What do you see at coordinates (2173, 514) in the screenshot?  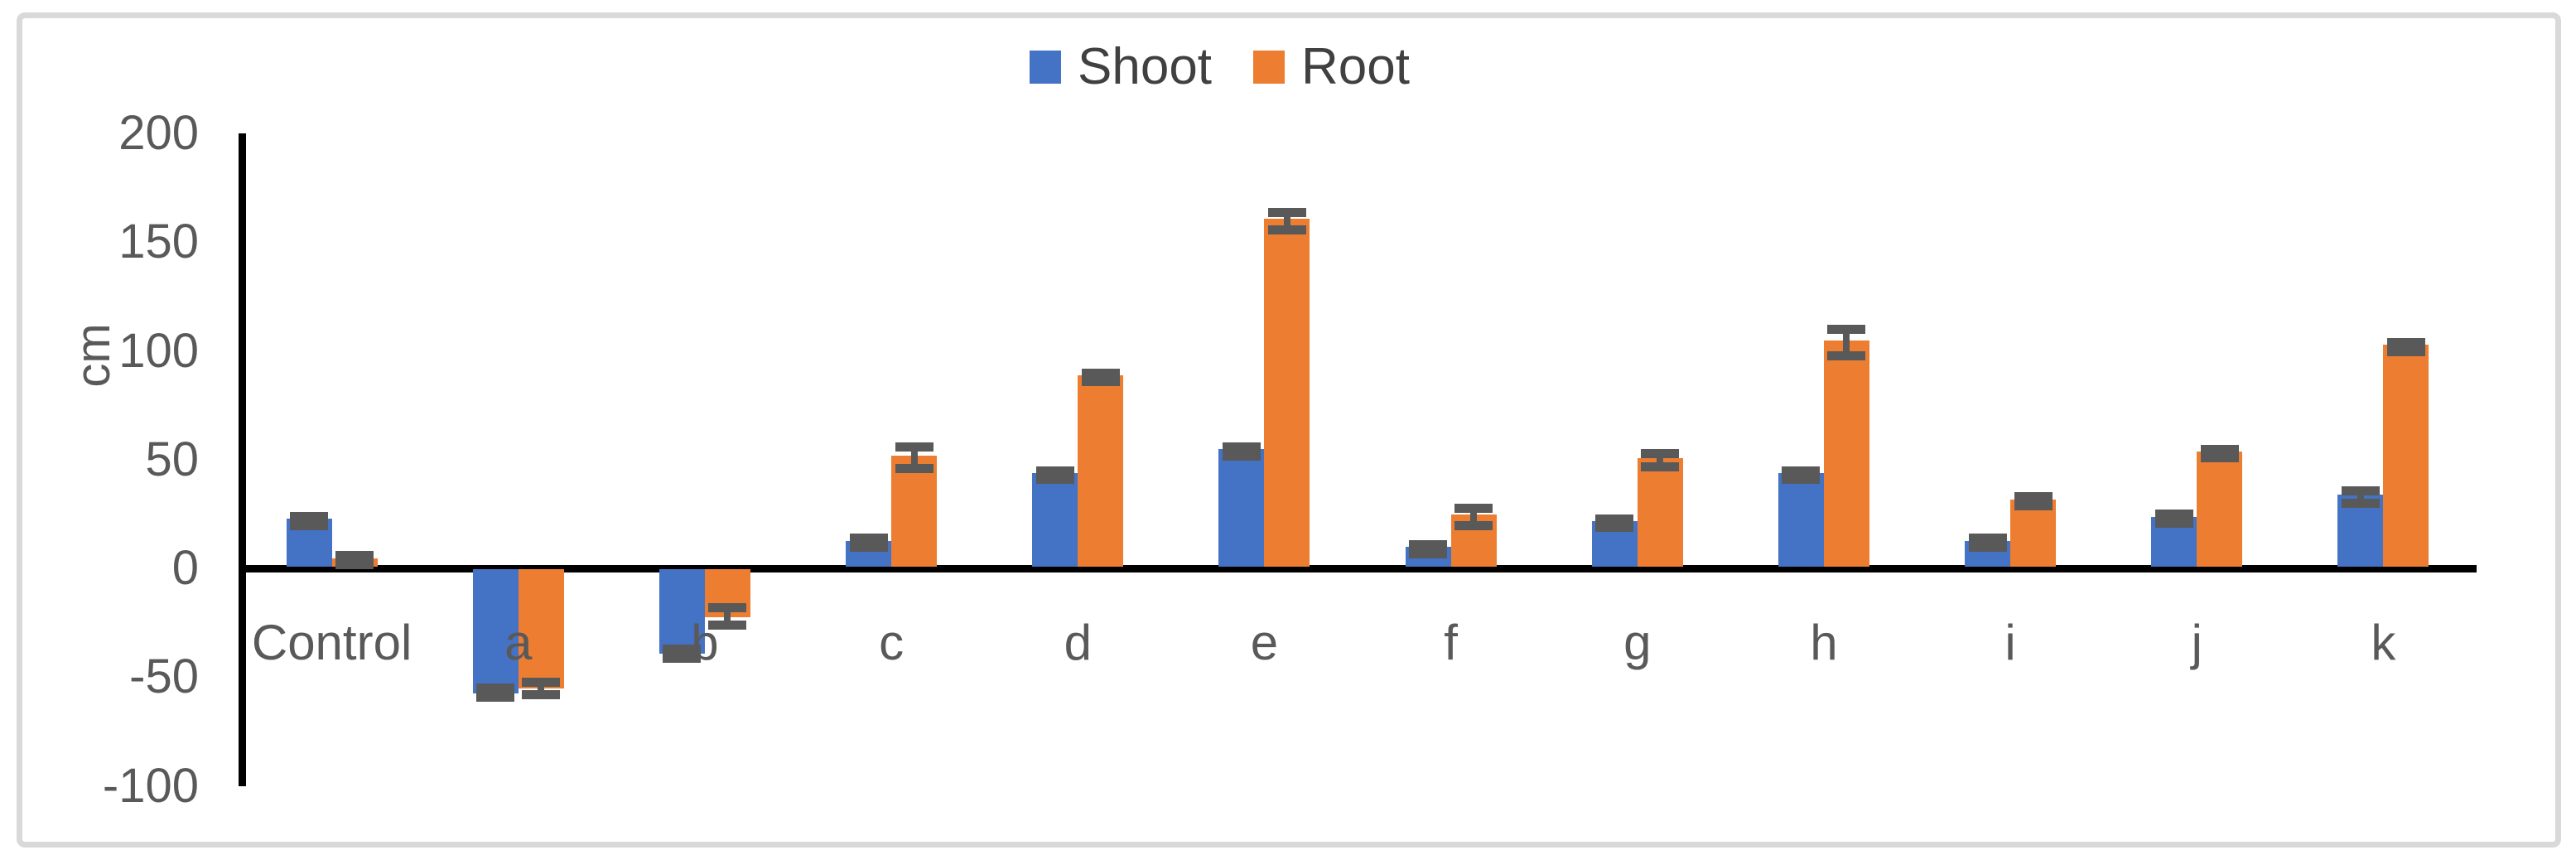 I see `error-cap-top-shoot-j` at bounding box center [2173, 514].